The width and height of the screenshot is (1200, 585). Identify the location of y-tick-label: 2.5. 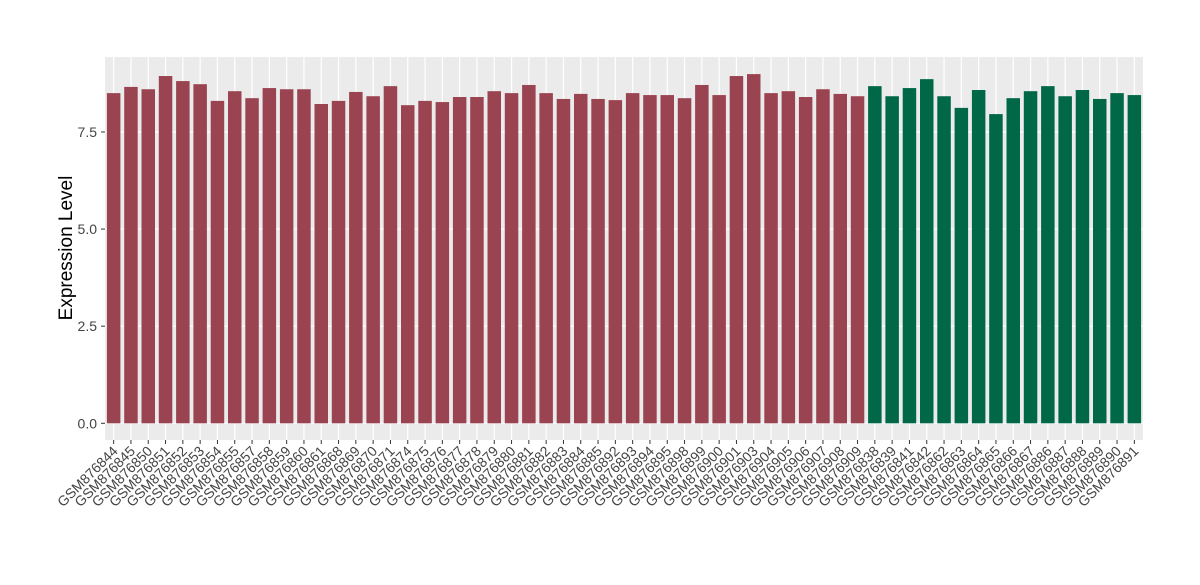
(88, 326).